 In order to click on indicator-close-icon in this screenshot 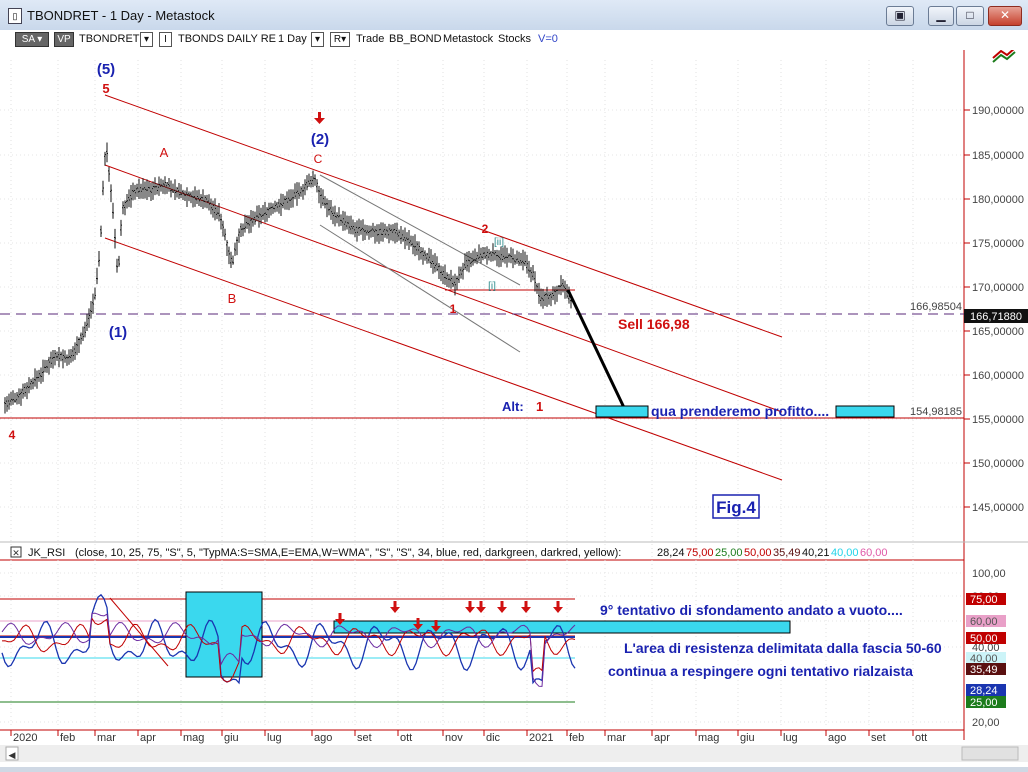, I will do `click(16, 552)`.